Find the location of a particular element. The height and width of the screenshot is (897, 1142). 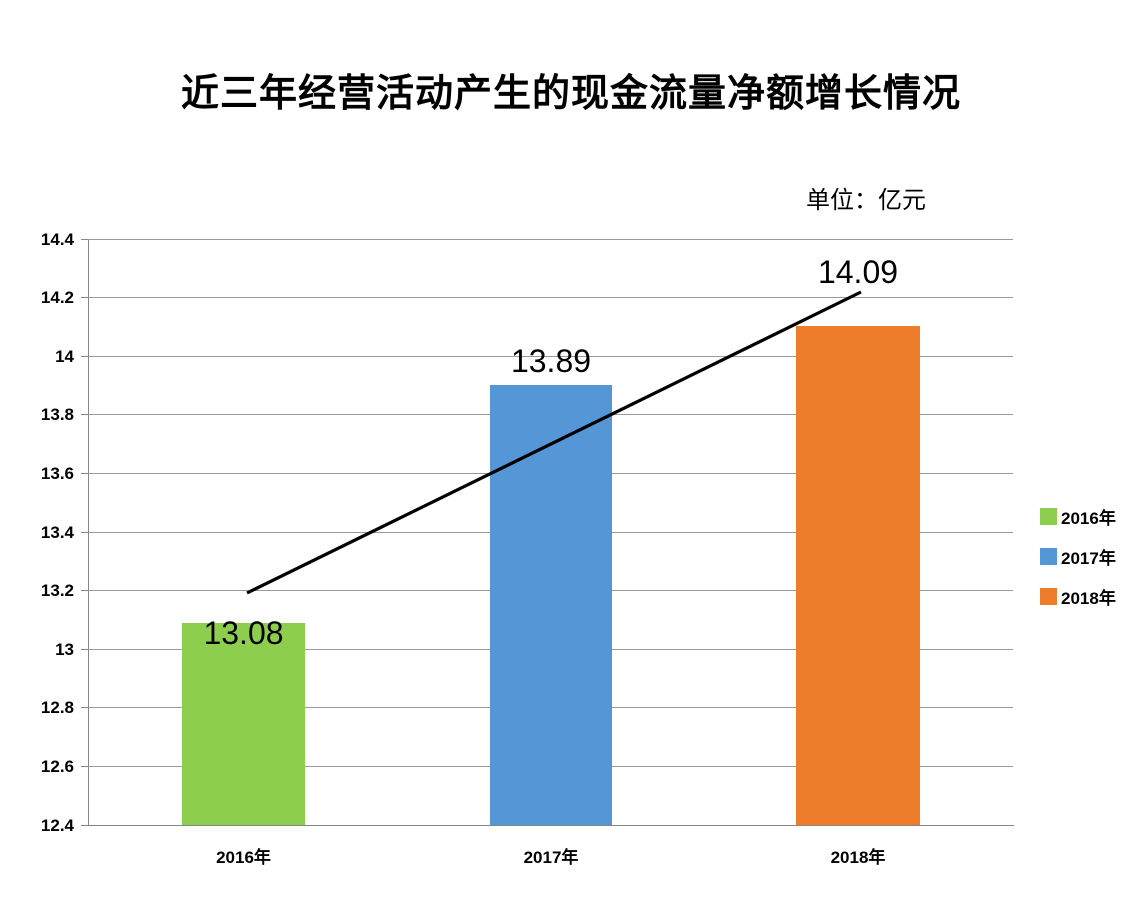

bar-2018 is located at coordinates (858, 575).